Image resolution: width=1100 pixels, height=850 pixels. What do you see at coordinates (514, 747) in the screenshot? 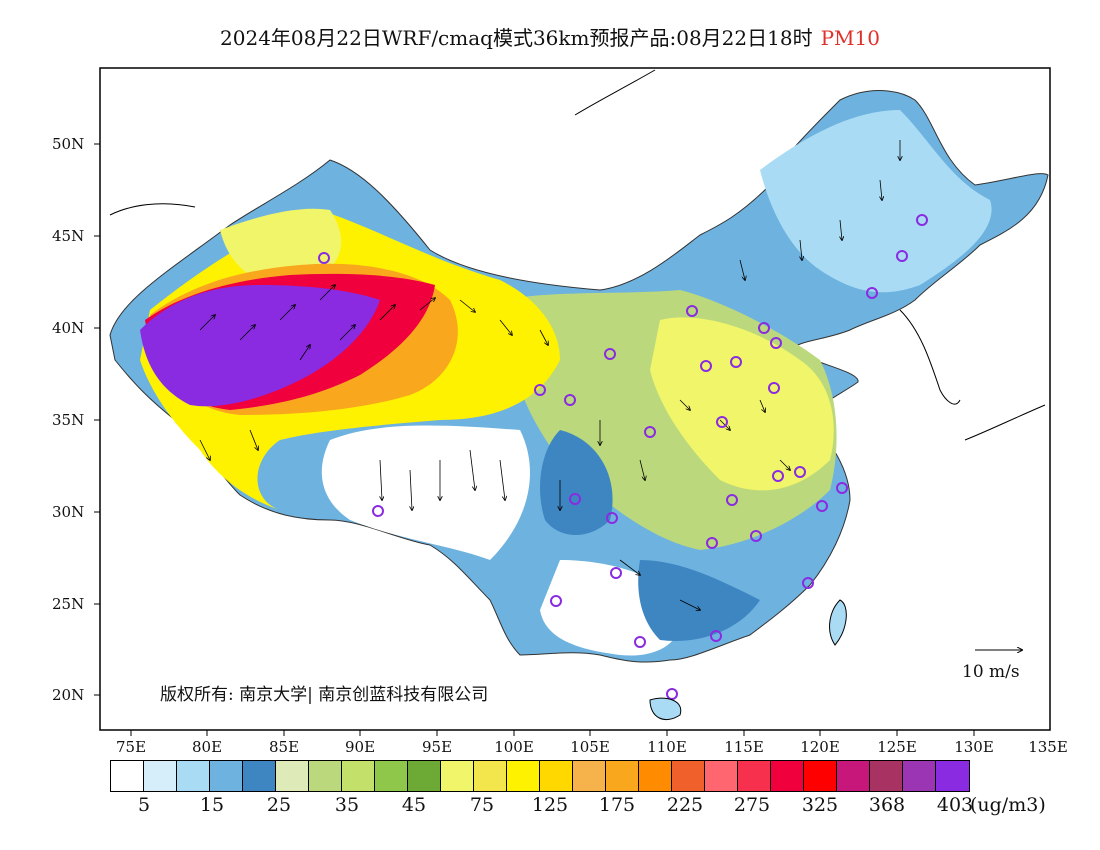
I see `lon-label: 100E` at bounding box center [514, 747].